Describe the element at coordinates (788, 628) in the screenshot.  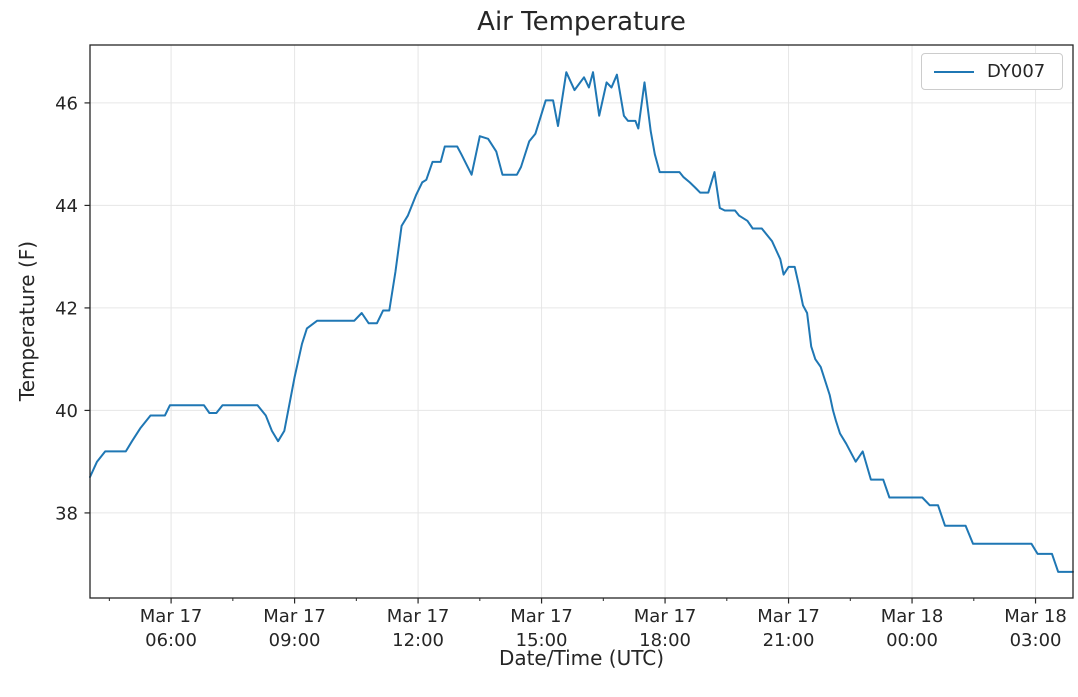
I see `x-tick-label: Mar 17 21:00` at that location.